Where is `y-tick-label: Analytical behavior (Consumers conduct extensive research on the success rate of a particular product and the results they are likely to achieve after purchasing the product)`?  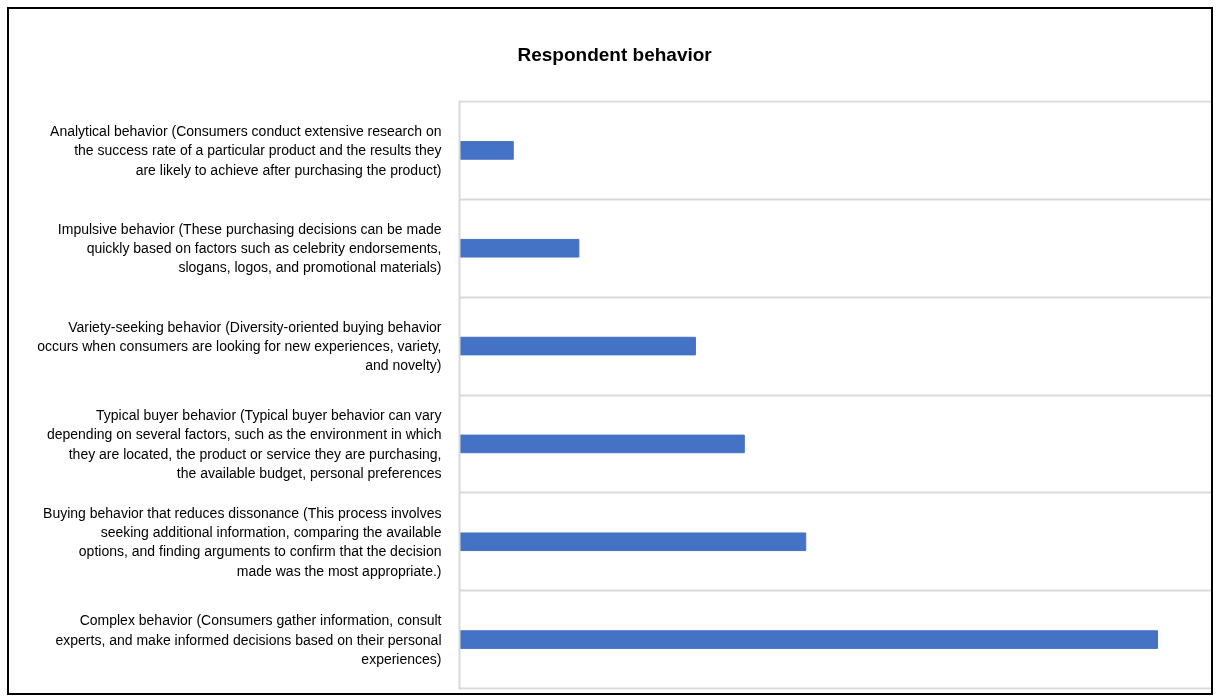 y-tick-label: Analytical behavior (Consumers conduct extensive research on the success rate of a particular product and the results they are likely to achieve after purchasing the product) is located at coordinates (246, 150).